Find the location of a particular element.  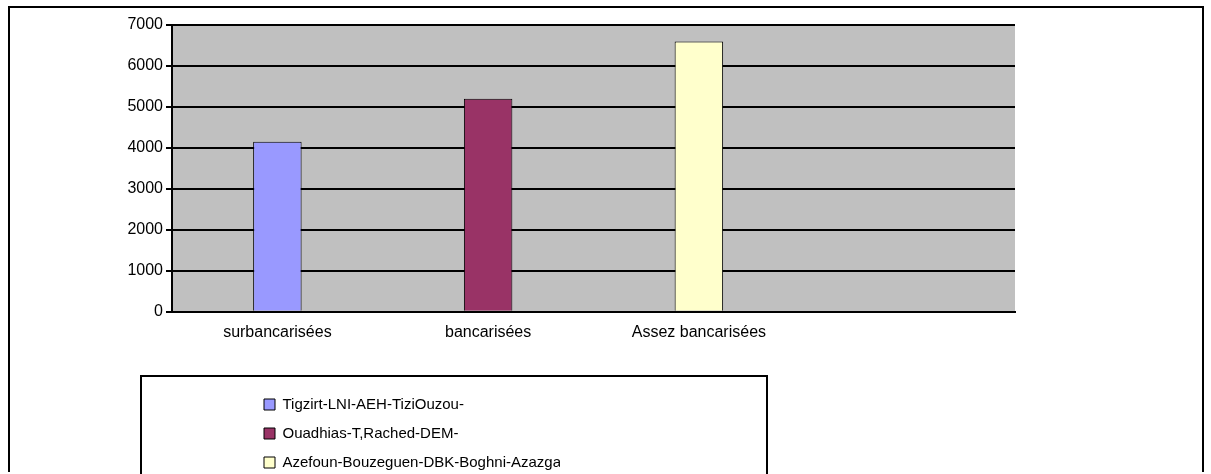

legend-label: Ouadhias-T,Rached-DEM- is located at coordinates (370, 432).